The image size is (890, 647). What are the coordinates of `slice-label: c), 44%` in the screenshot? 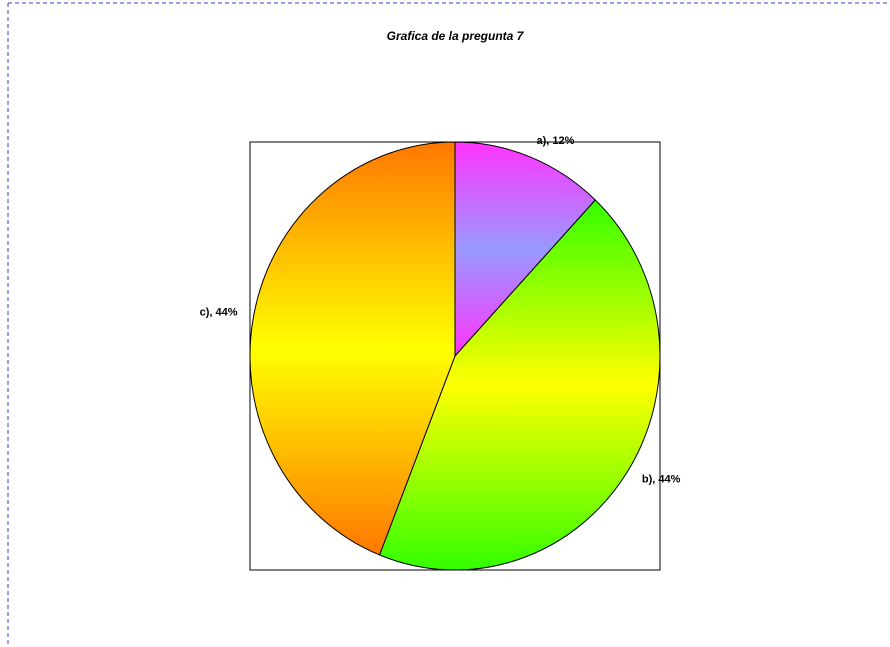 It's located at (219, 313).